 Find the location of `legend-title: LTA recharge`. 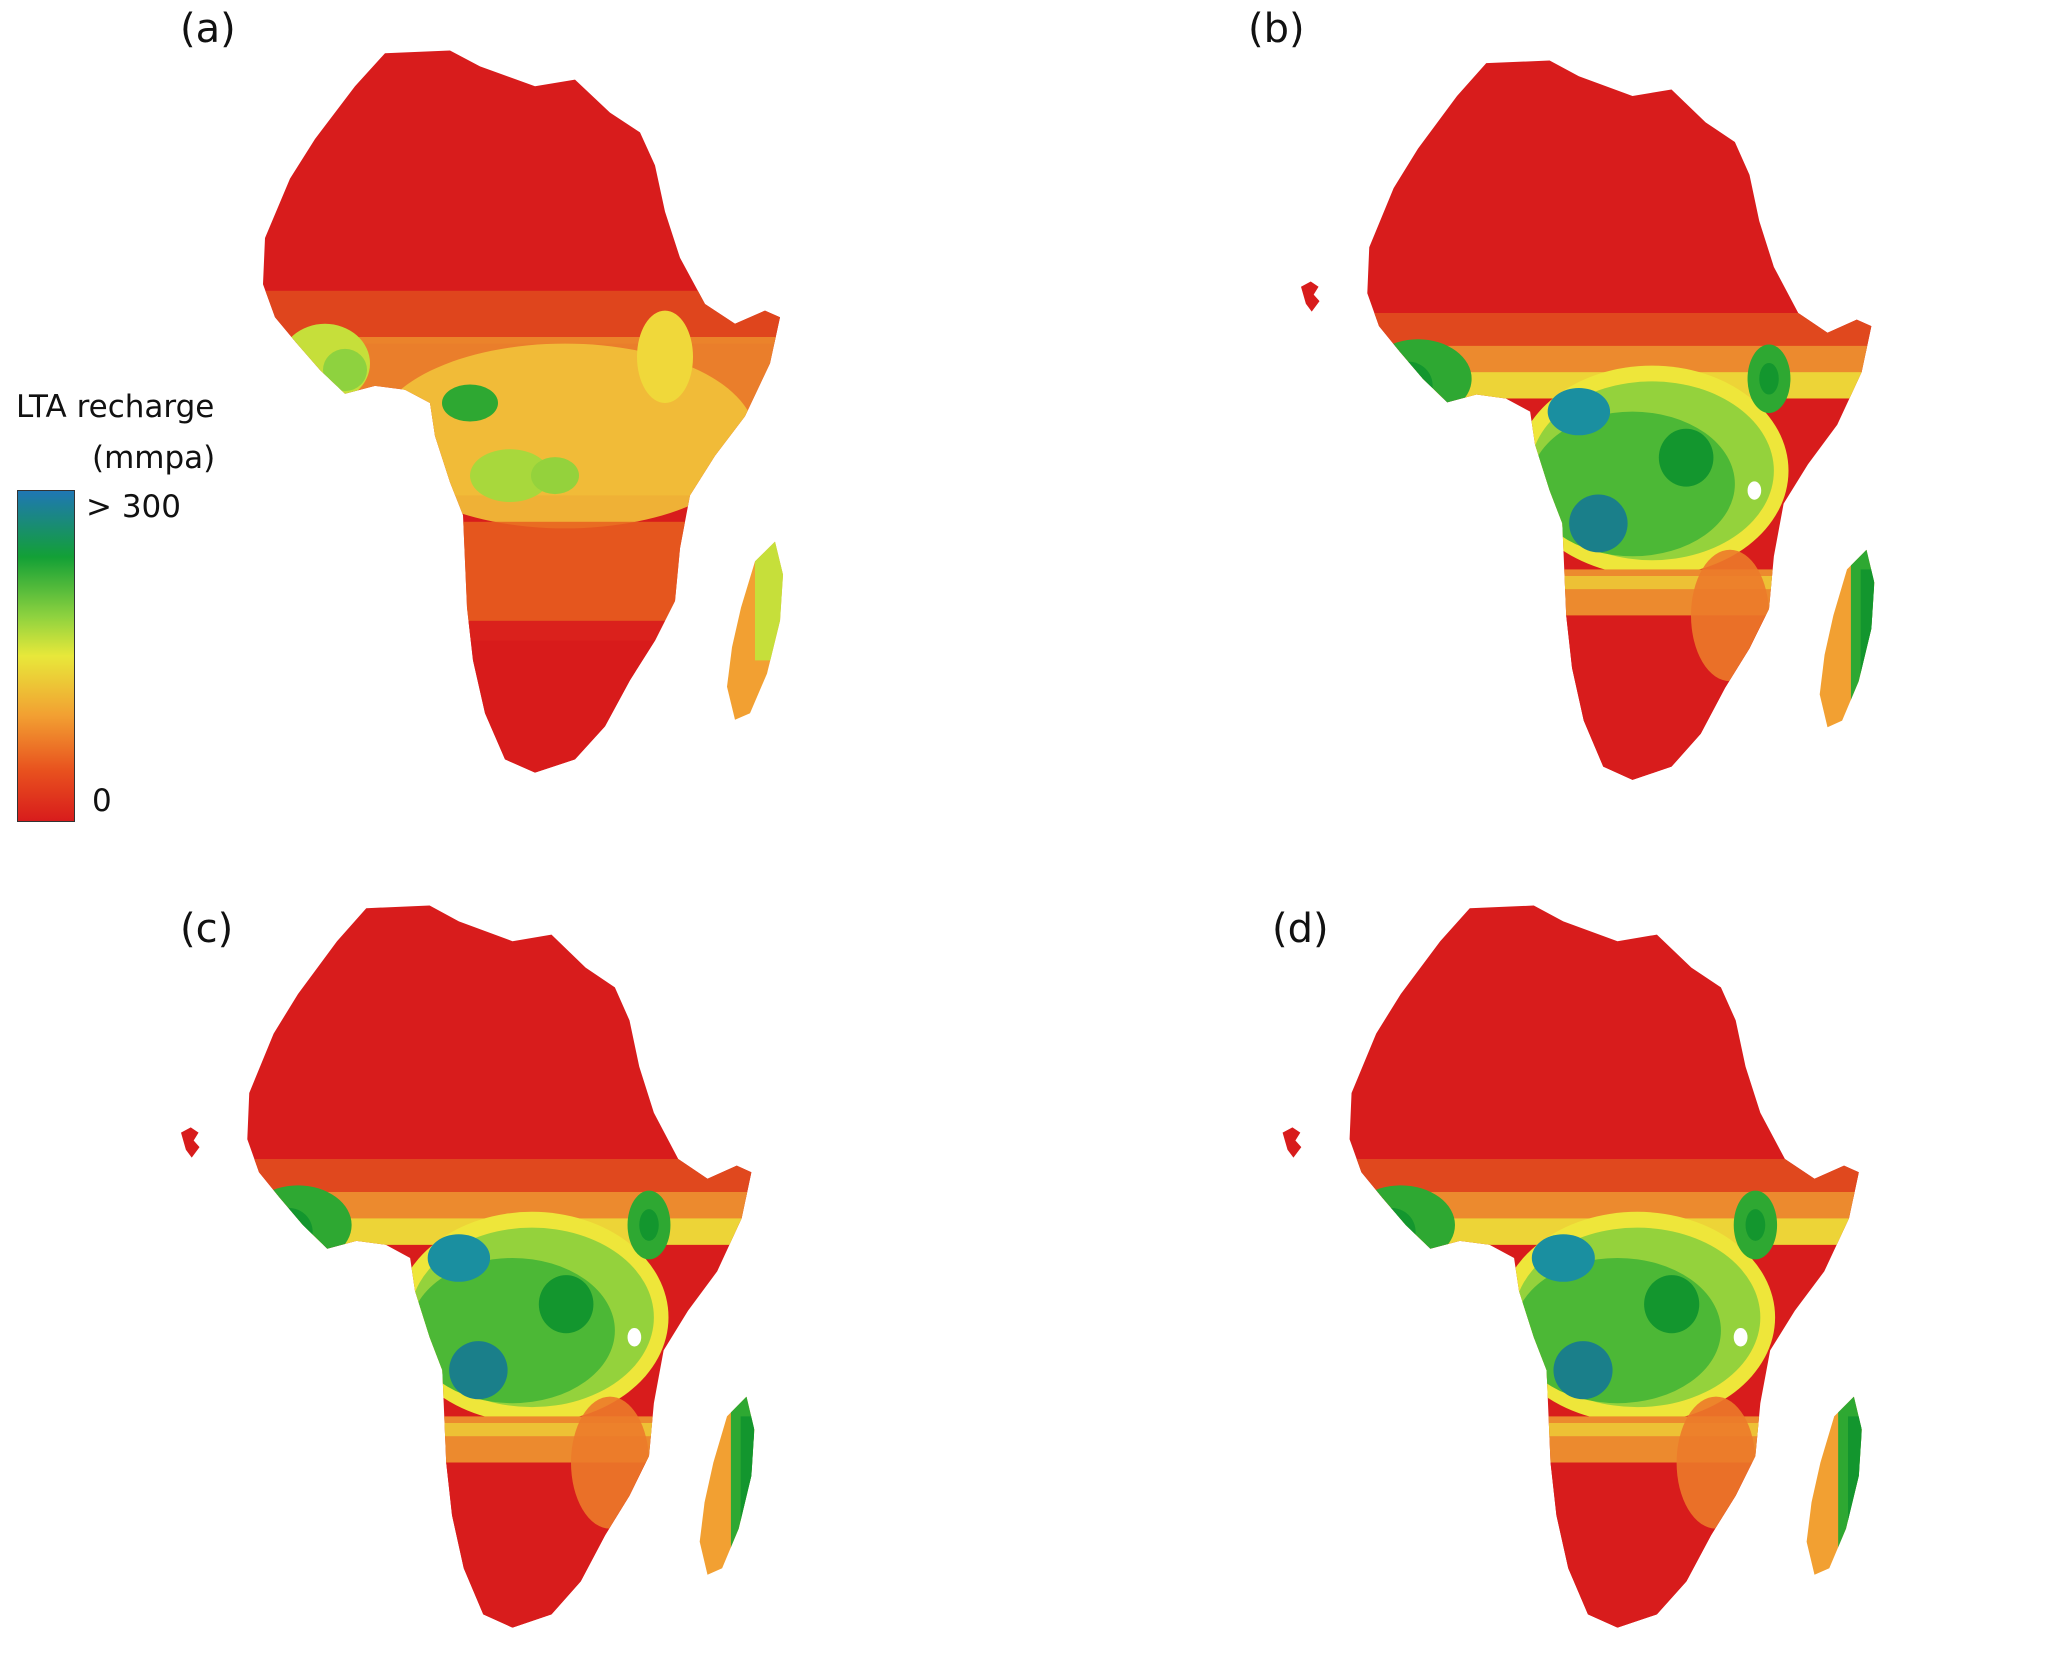

legend-title: LTA recharge is located at coordinates (115, 407).